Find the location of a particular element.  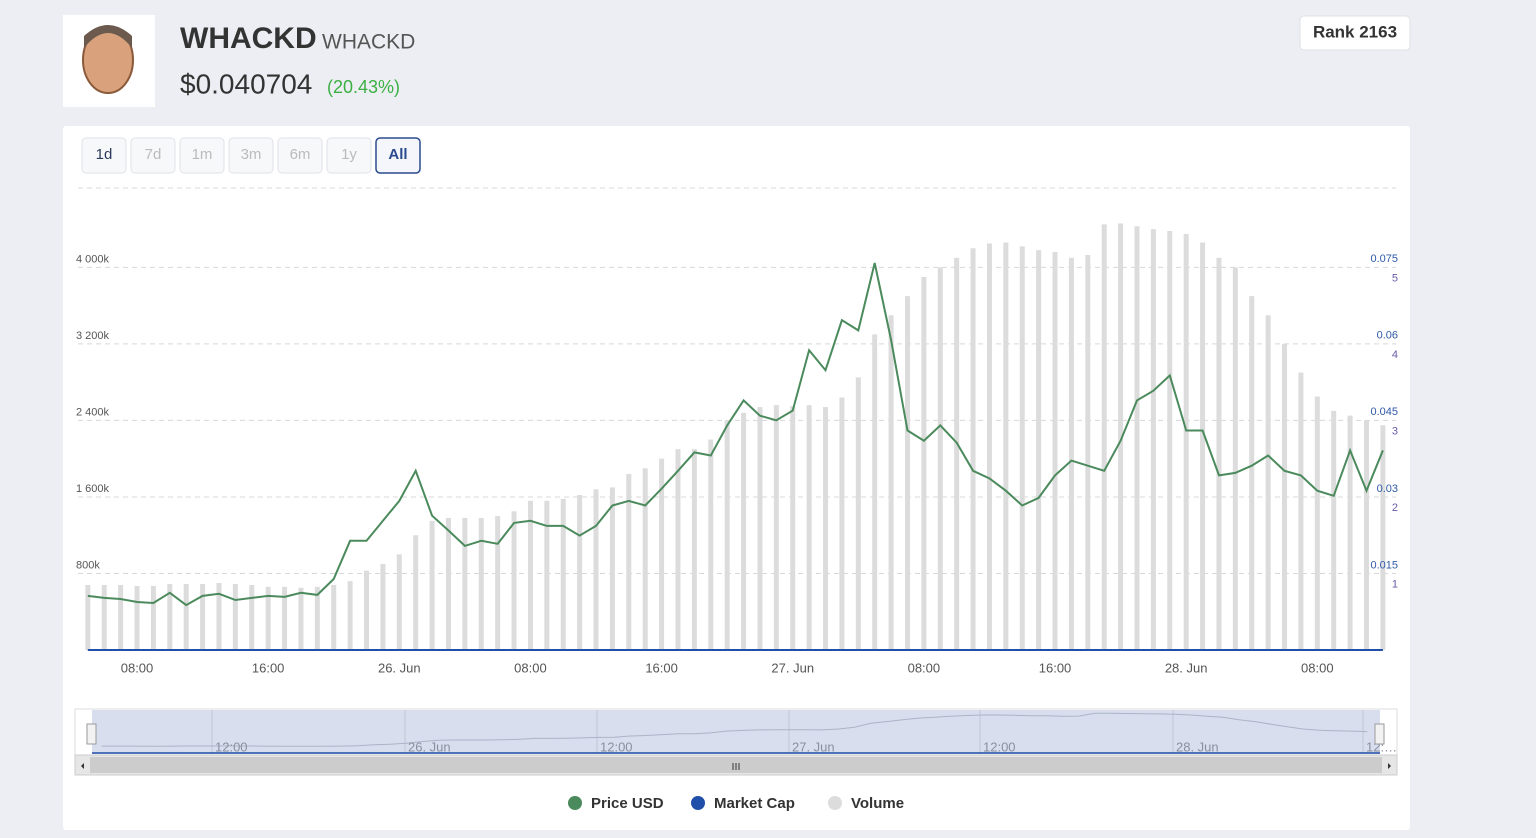

y-tick-label: 2 400k is located at coordinates (93, 412).